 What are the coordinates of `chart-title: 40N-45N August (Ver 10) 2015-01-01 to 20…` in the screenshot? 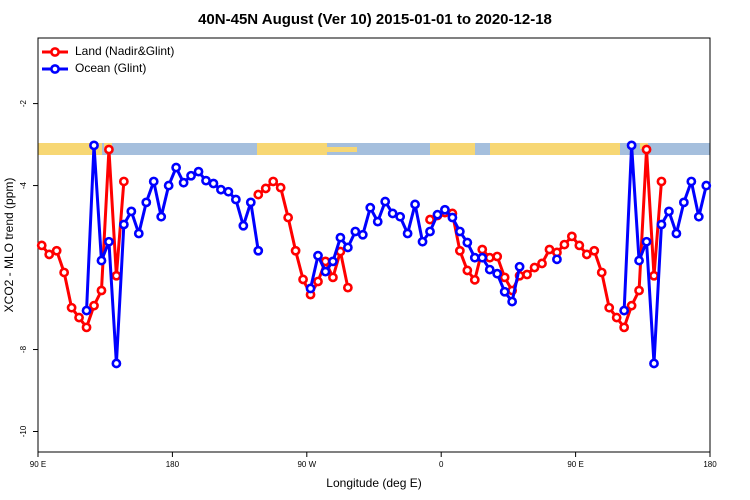 It's located at (375, 19).